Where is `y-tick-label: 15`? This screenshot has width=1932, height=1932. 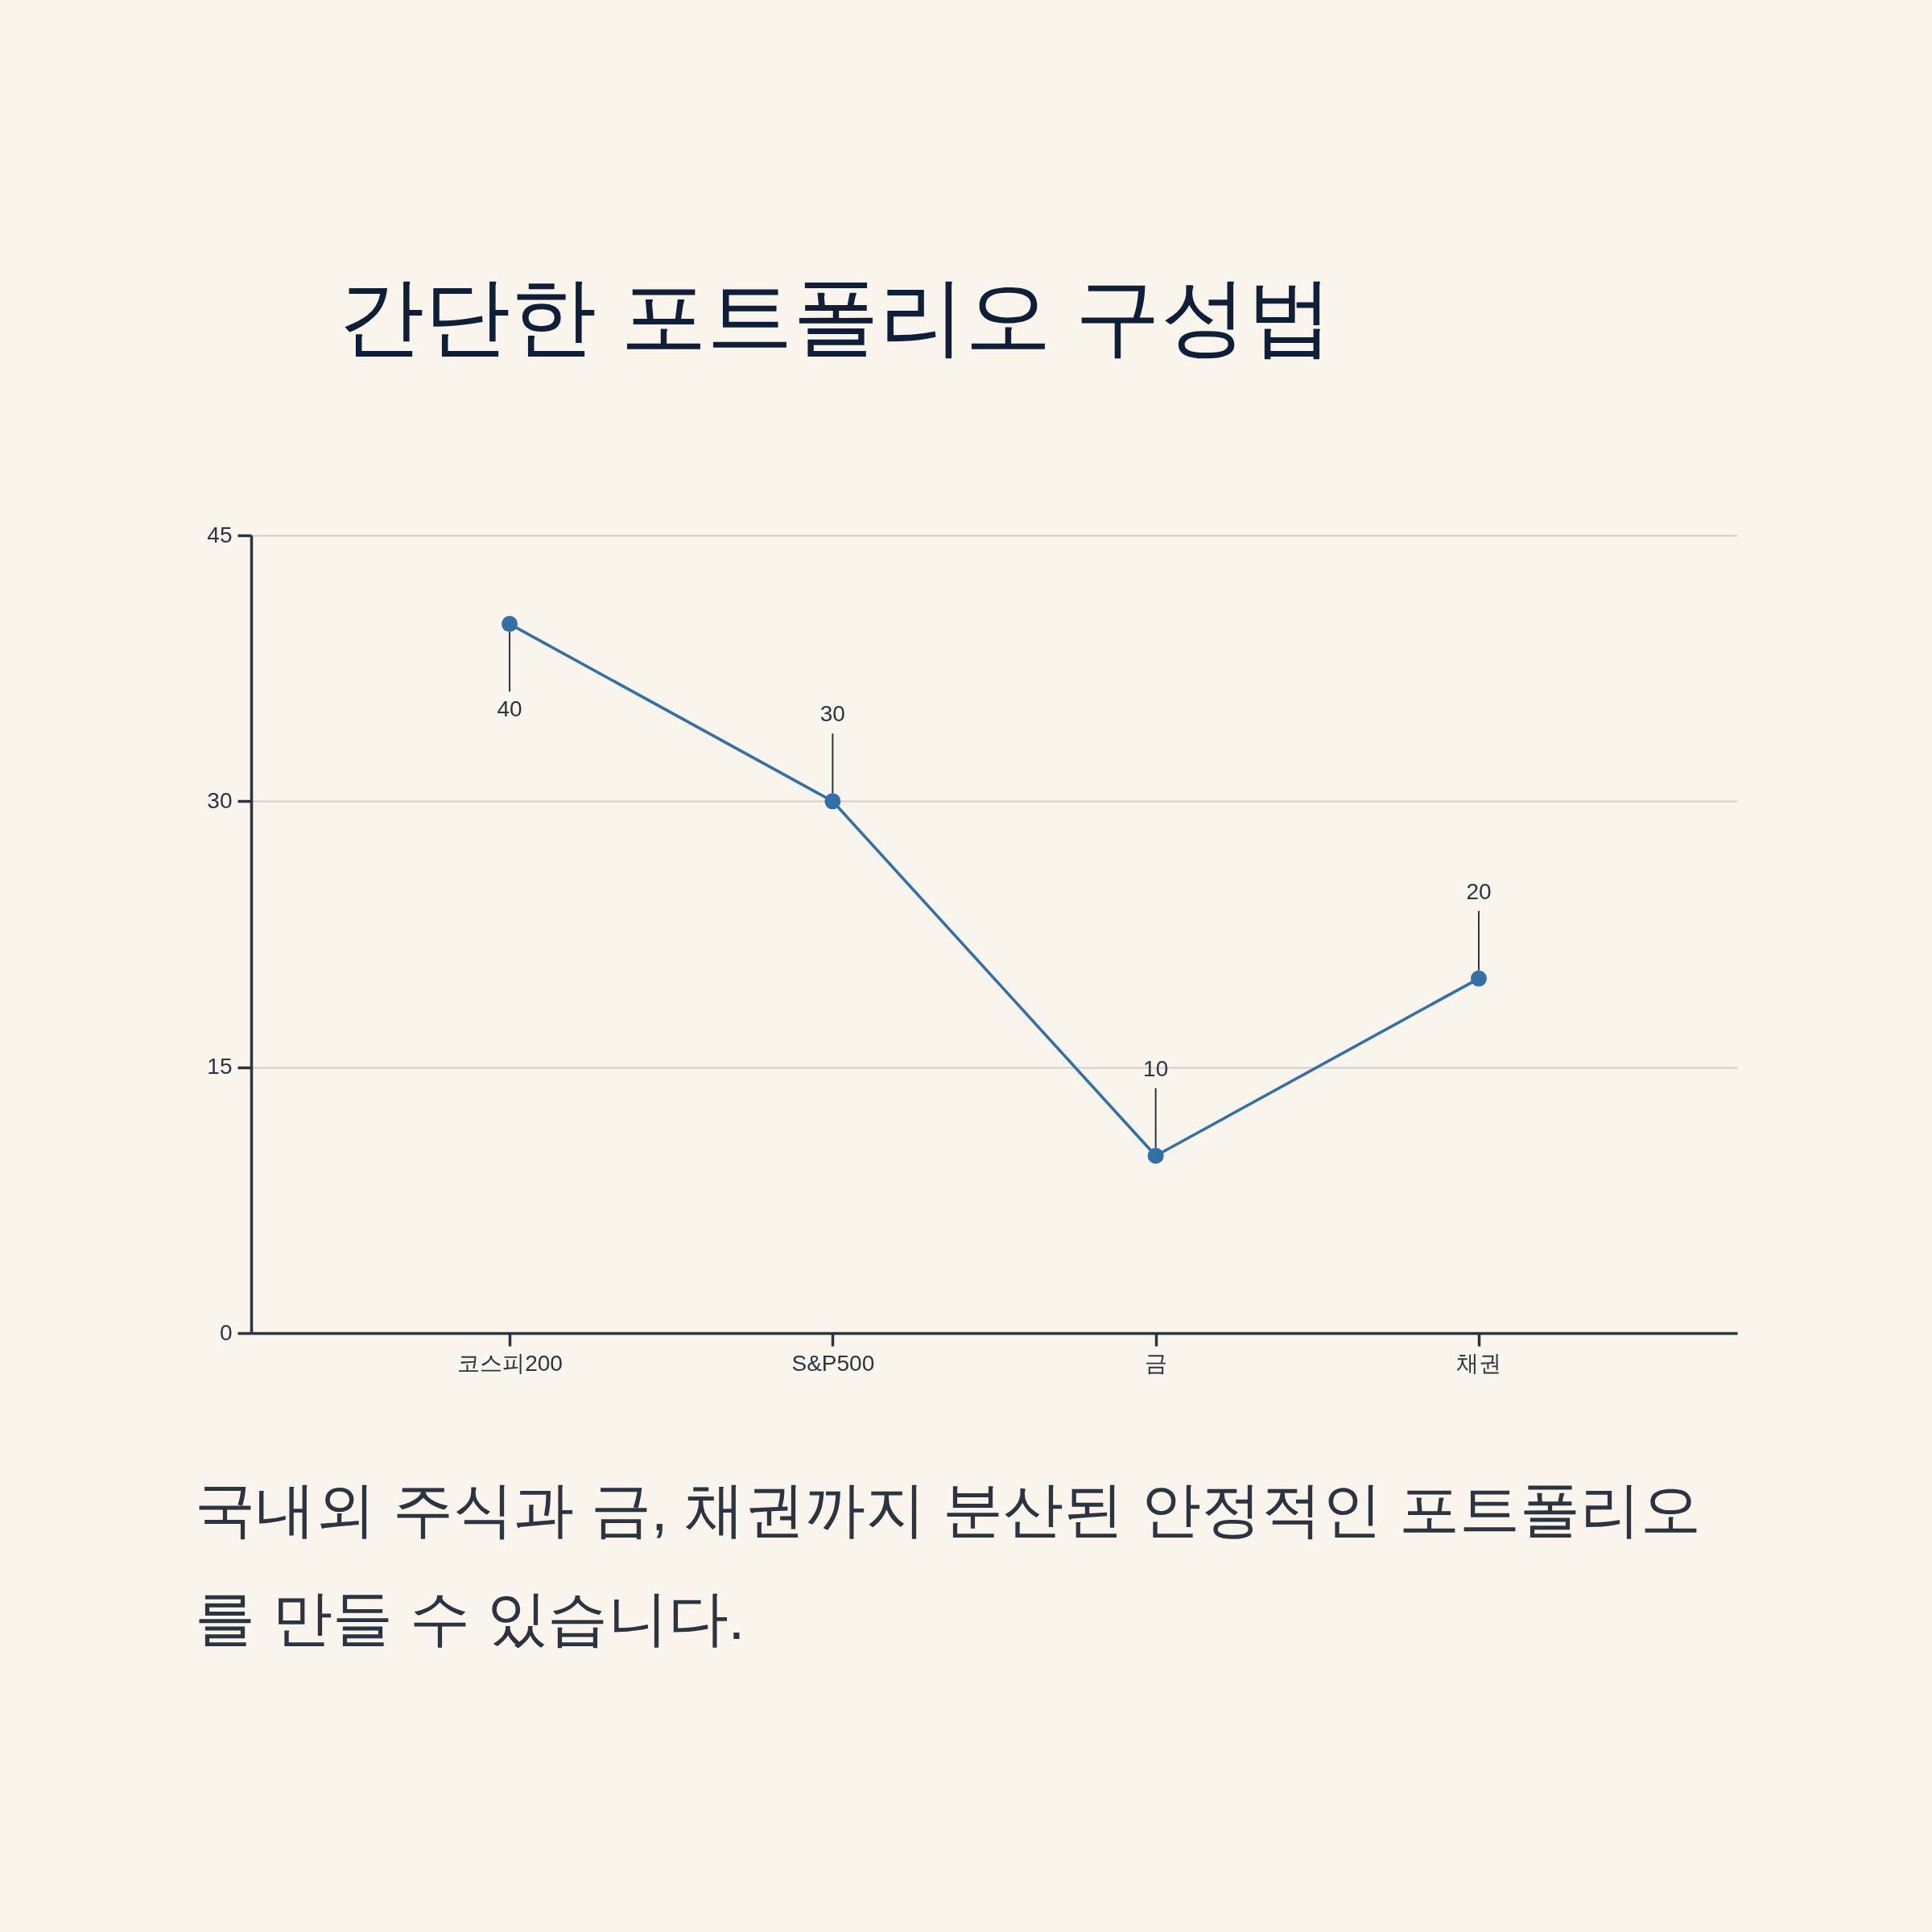
y-tick-label: 15 is located at coordinates (220, 1067).